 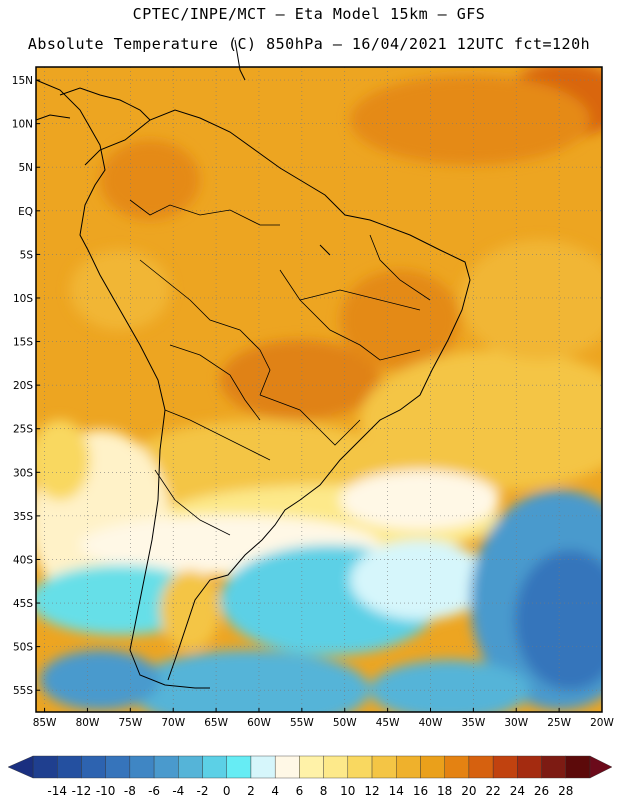 What do you see at coordinates (309, 14) in the screenshot?
I see `title-line-1: CPTEC/INPE/MCT — Eta Model 15km — GFS` at bounding box center [309, 14].